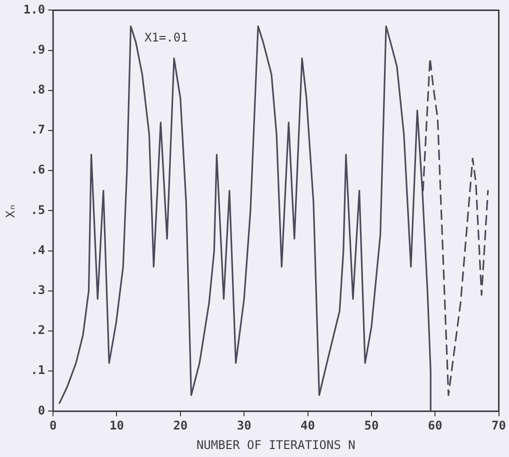 The width and height of the screenshot is (509, 457). I want to click on y-tick-label: .1, so click(38, 370).